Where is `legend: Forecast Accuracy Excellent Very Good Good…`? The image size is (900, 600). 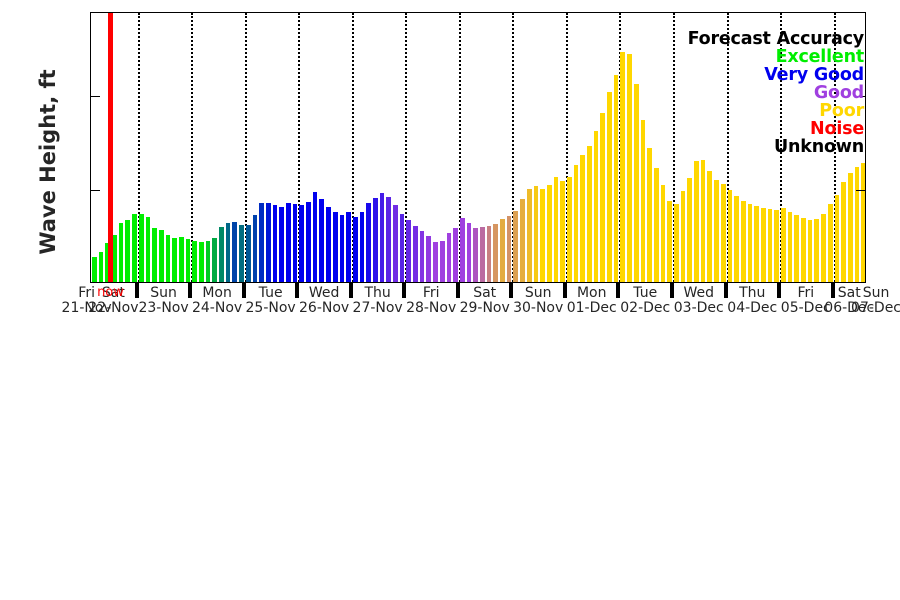 legend: Forecast Accuracy Excellent Very Good Good… is located at coordinates (776, 92).